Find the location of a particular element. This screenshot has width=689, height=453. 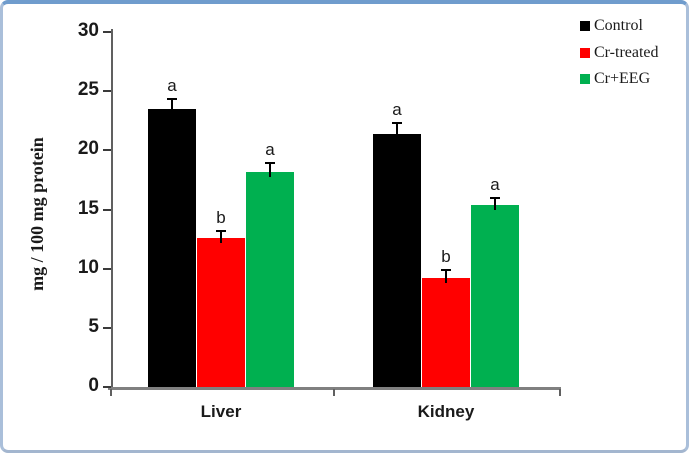

y-tick-label: 0 is located at coordinates (93, 385).